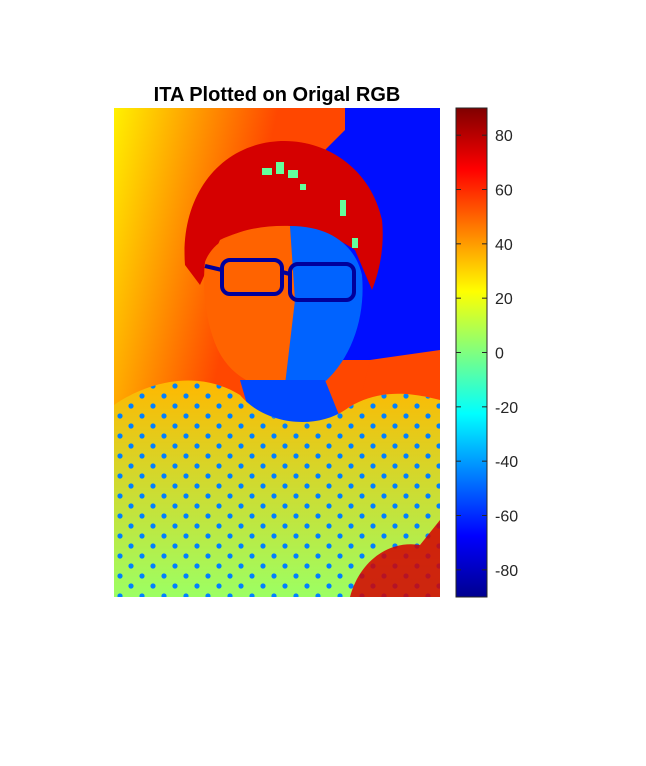 The image size is (646, 766). I want to click on colorbar-tick-label: 60, so click(504, 191).